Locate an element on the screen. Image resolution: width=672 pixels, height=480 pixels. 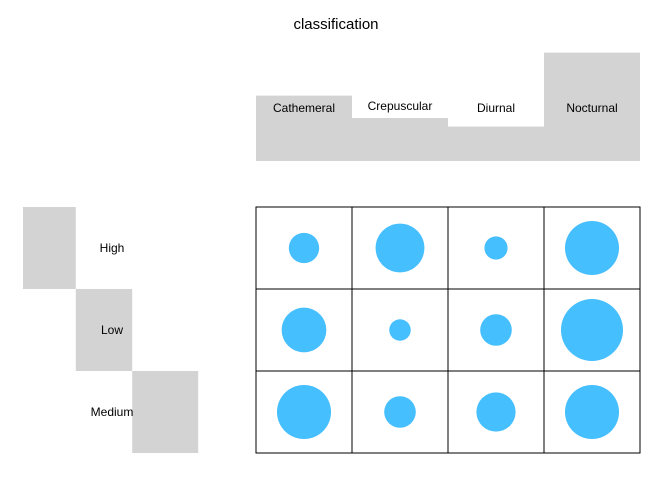
column-label-diurnal: Diurnal is located at coordinates (496, 108).